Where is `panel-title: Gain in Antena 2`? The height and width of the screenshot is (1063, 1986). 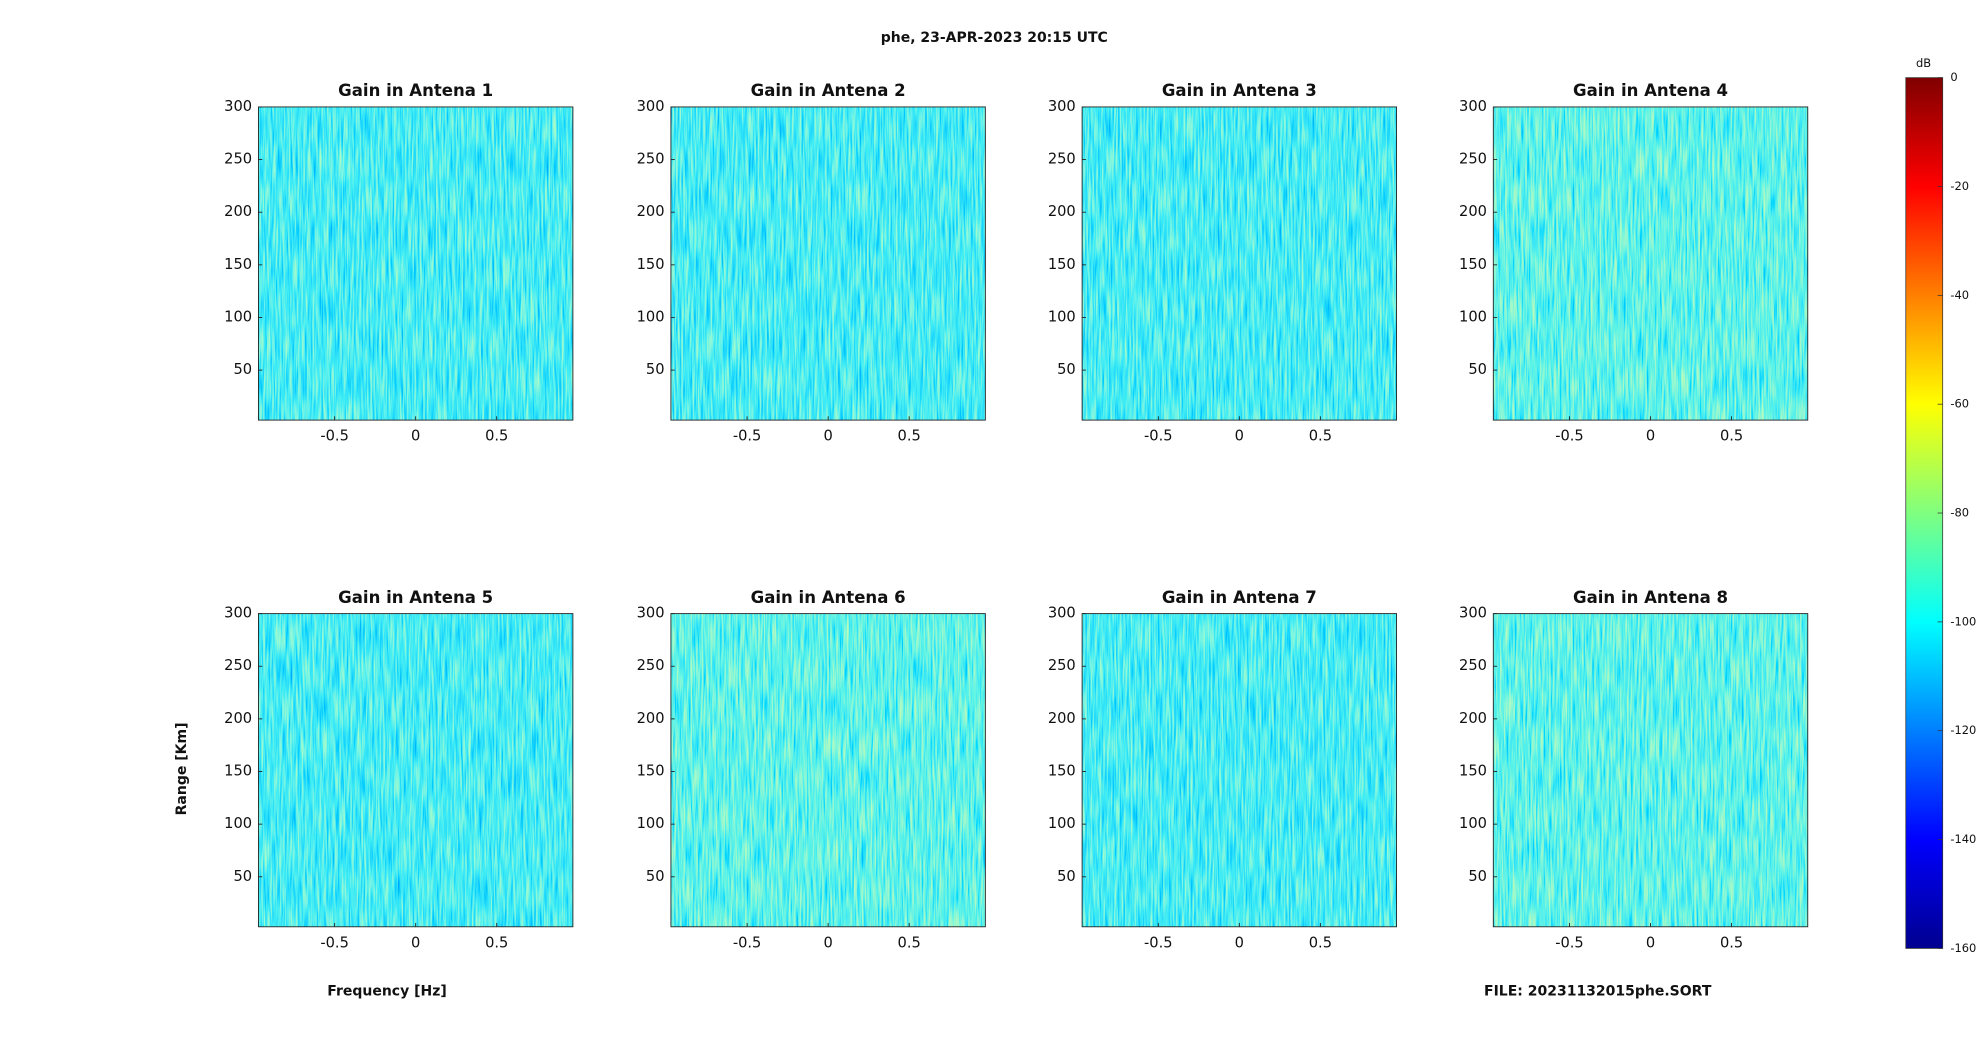
panel-title: Gain in Antena 2 is located at coordinates (828, 90).